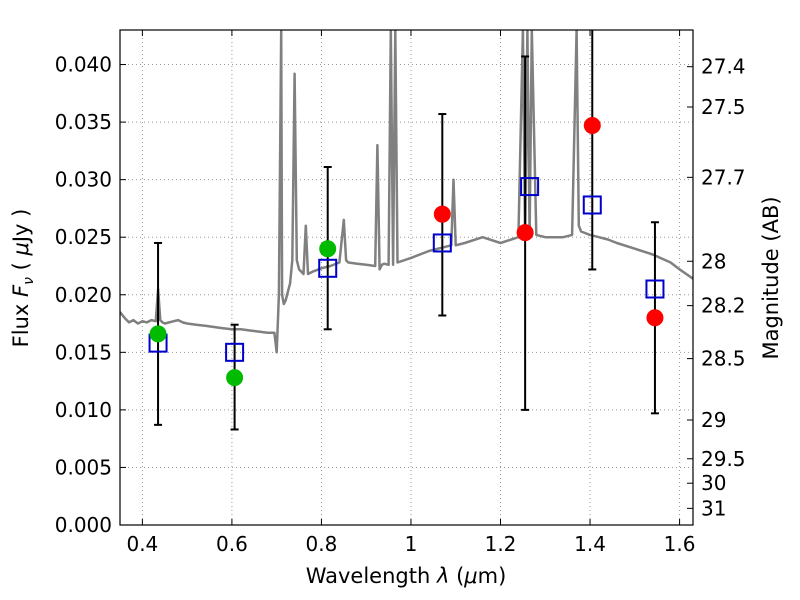 The width and height of the screenshot is (800, 600). Describe the element at coordinates (723, 177) in the screenshot. I see `y2-tick-label: 27.7` at that location.